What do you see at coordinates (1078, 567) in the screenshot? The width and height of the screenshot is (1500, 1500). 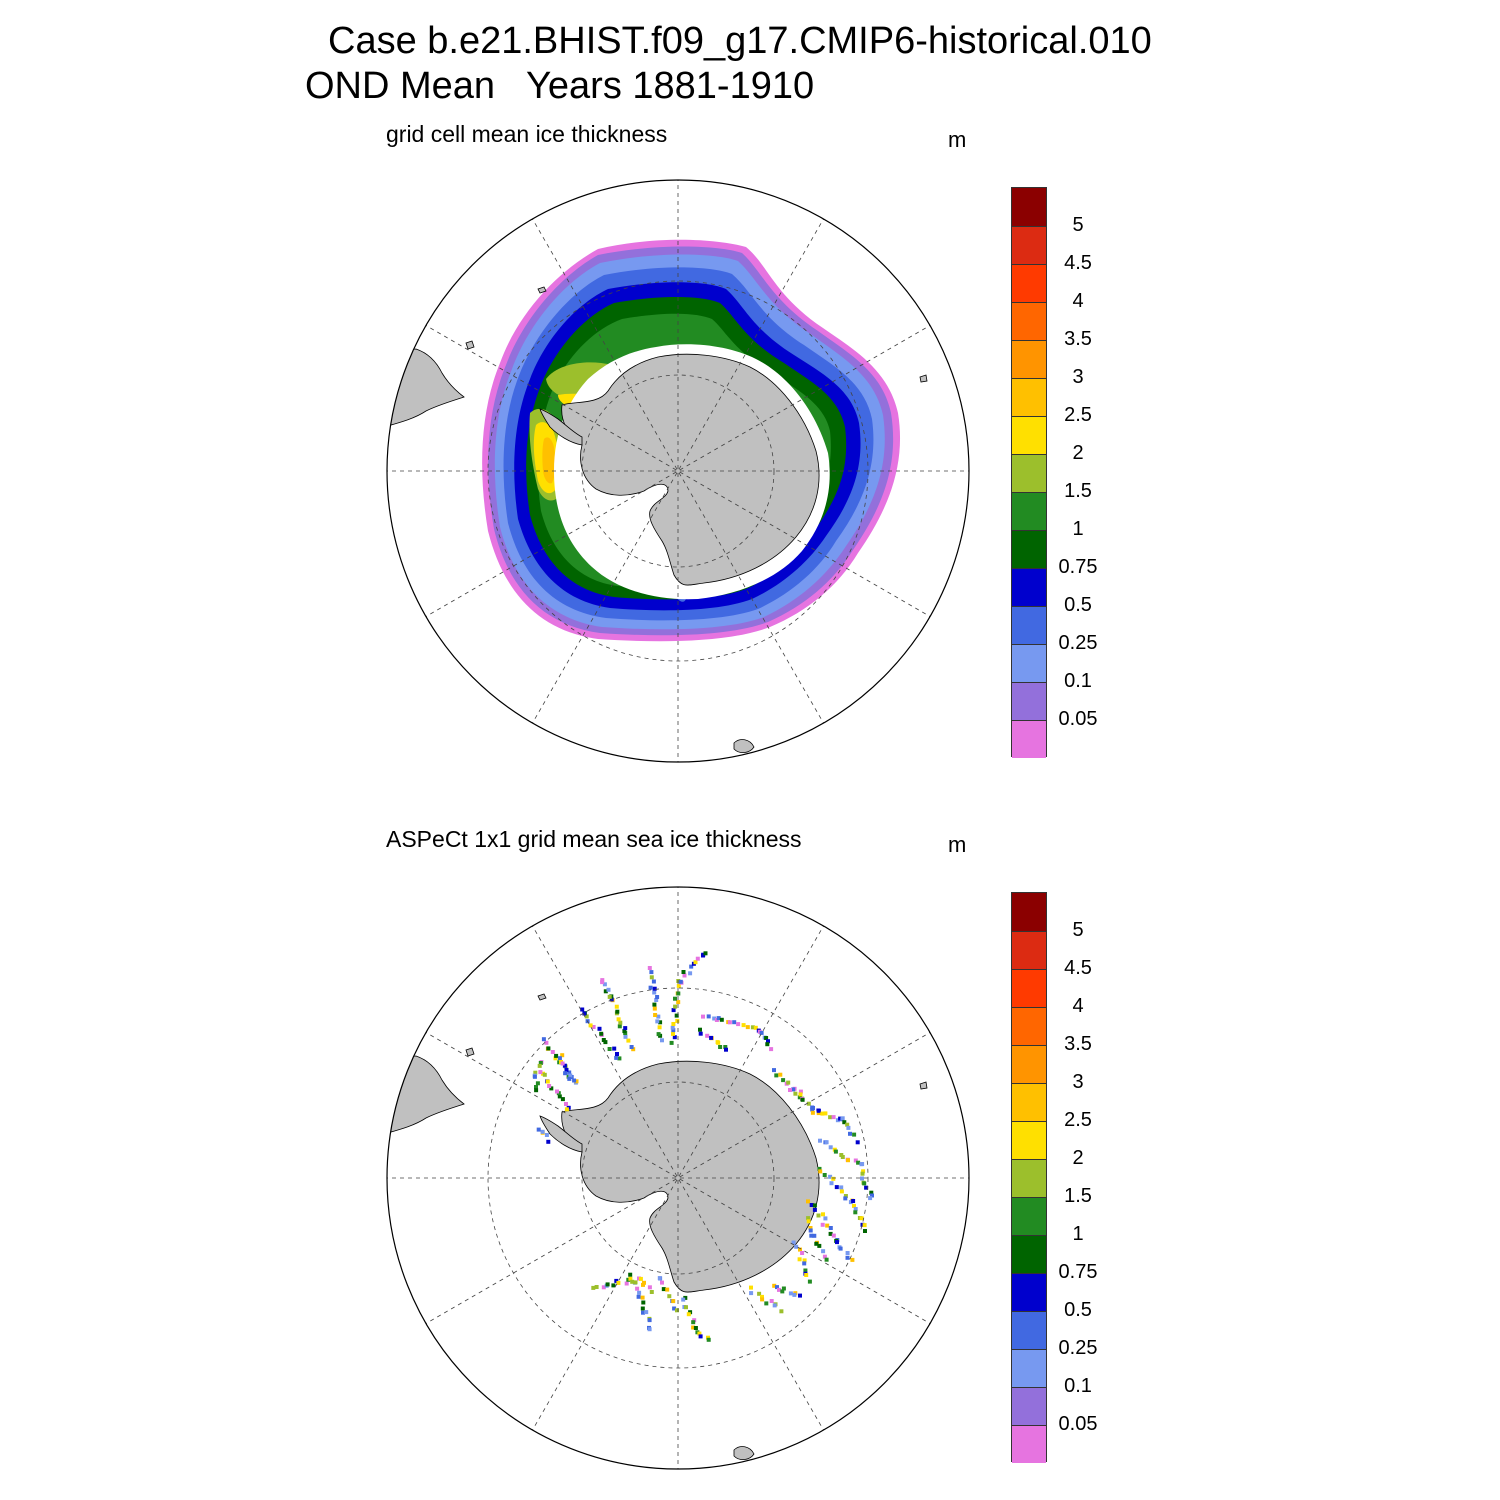 I see `colorbar-label: 0.75` at bounding box center [1078, 567].